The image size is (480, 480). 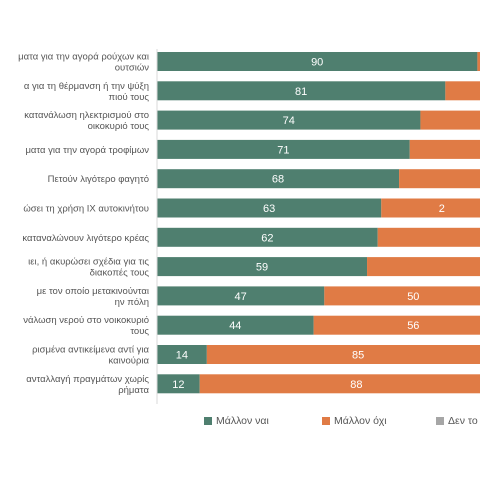 I want to click on bar-value-label: 47, so click(x=241, y=297).